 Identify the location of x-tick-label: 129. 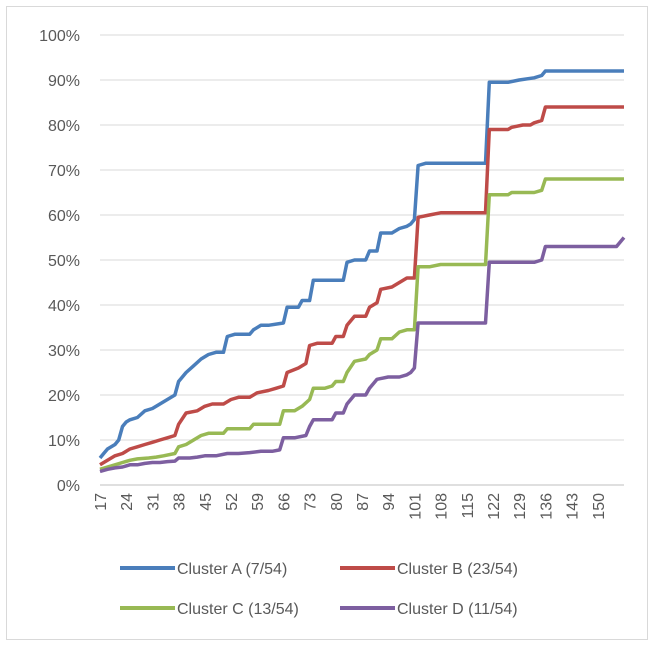
(520, 506).